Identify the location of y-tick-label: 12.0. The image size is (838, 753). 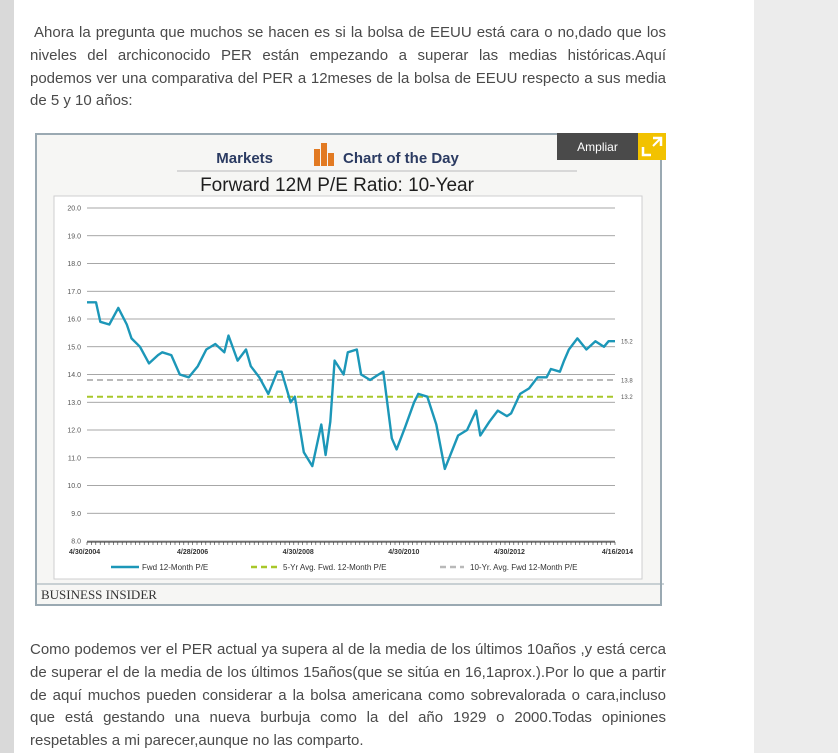
(74, 431).